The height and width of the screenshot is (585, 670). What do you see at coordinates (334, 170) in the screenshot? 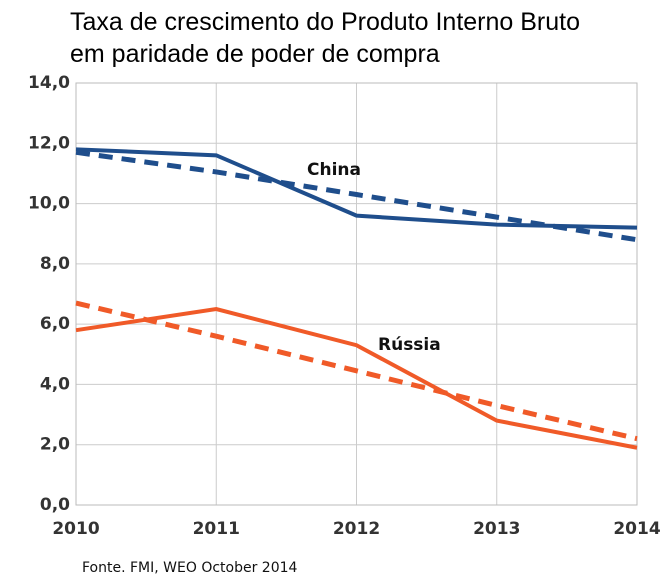
I see `series-label: China` at bounding box center [334, 170].